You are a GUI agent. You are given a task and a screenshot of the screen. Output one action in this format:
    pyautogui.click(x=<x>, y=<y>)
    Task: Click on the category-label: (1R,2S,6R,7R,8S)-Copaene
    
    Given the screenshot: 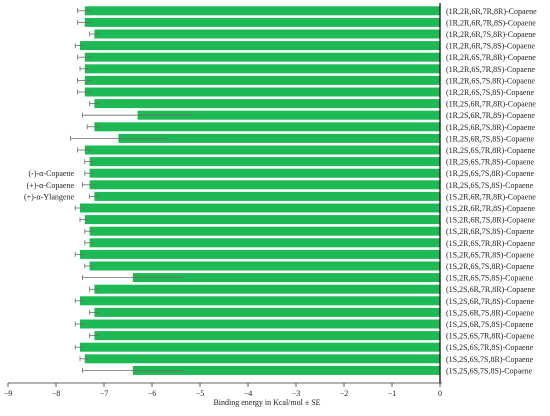 What is the action you would take?
    pyautogui.click(x=490, y=115)
    